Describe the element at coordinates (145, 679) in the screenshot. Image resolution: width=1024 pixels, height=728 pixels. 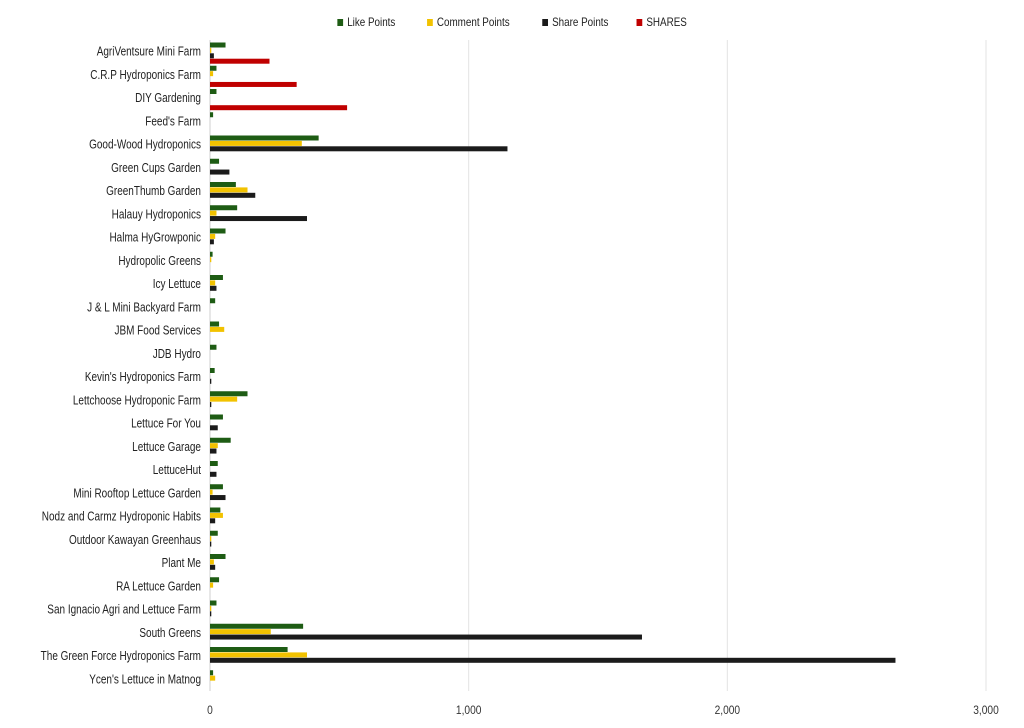
I see `category-label: Ycen's Lettuce in Matnog` at that location.